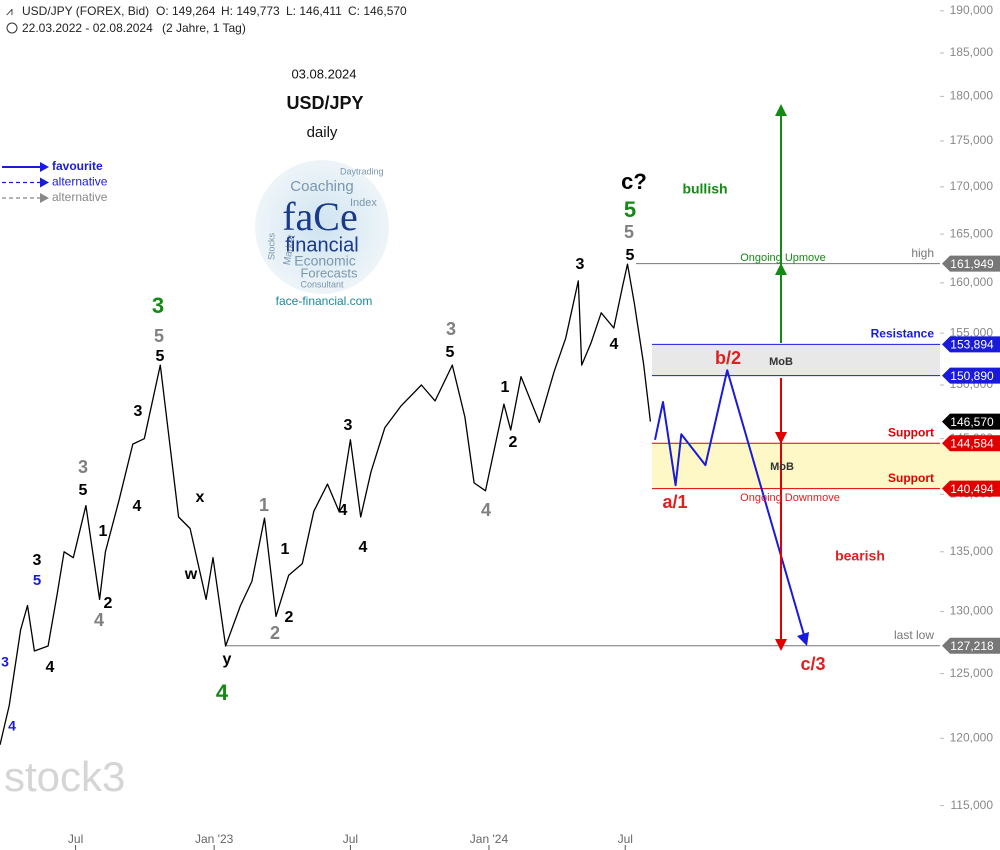  What do you see at coordinates (972, 489) in the screenshot?
I see `price-label: 140,494` at bounding box center [972, 489].